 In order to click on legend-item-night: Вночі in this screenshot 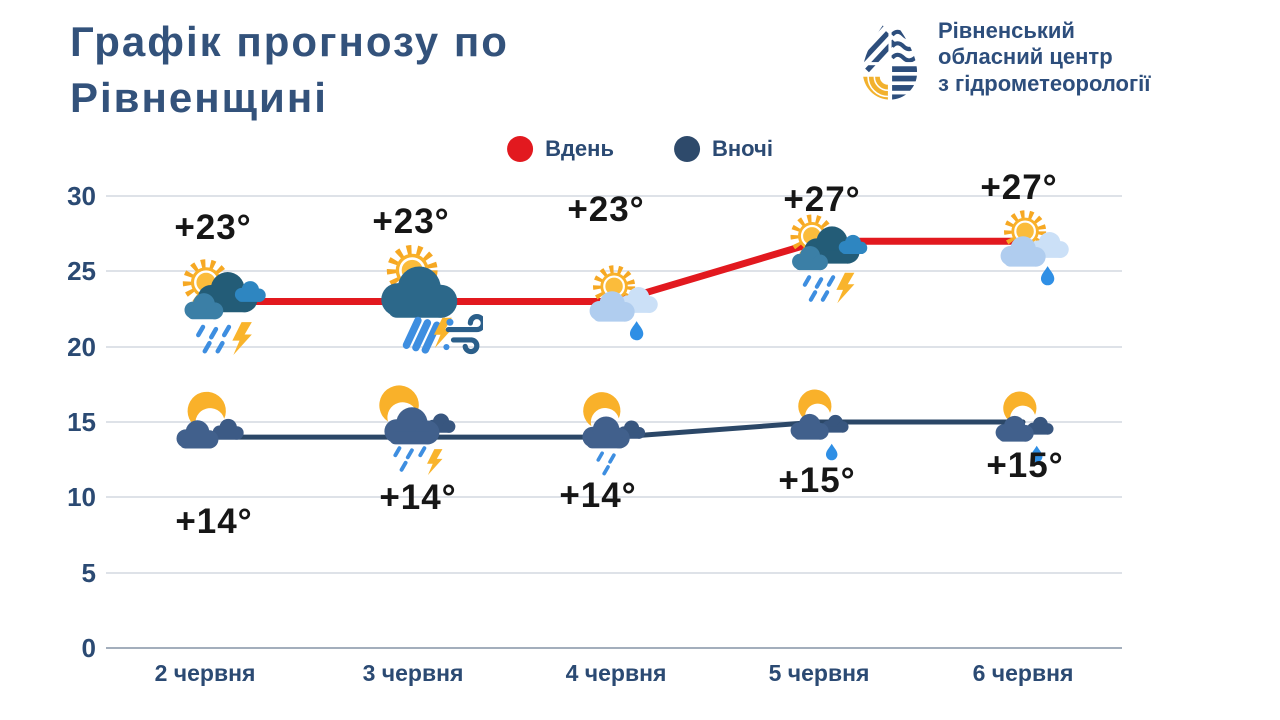, I will do `click(723, 149)`.